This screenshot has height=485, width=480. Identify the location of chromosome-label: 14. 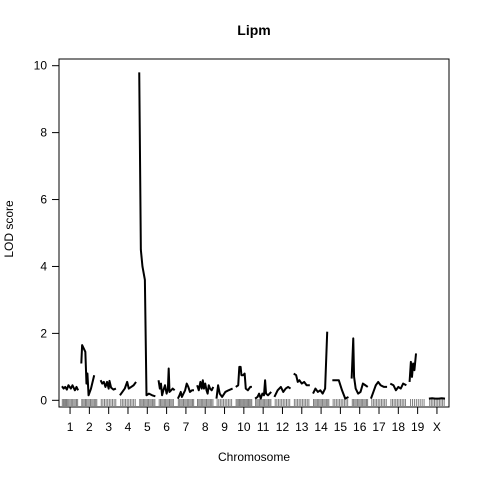
(321, 427).